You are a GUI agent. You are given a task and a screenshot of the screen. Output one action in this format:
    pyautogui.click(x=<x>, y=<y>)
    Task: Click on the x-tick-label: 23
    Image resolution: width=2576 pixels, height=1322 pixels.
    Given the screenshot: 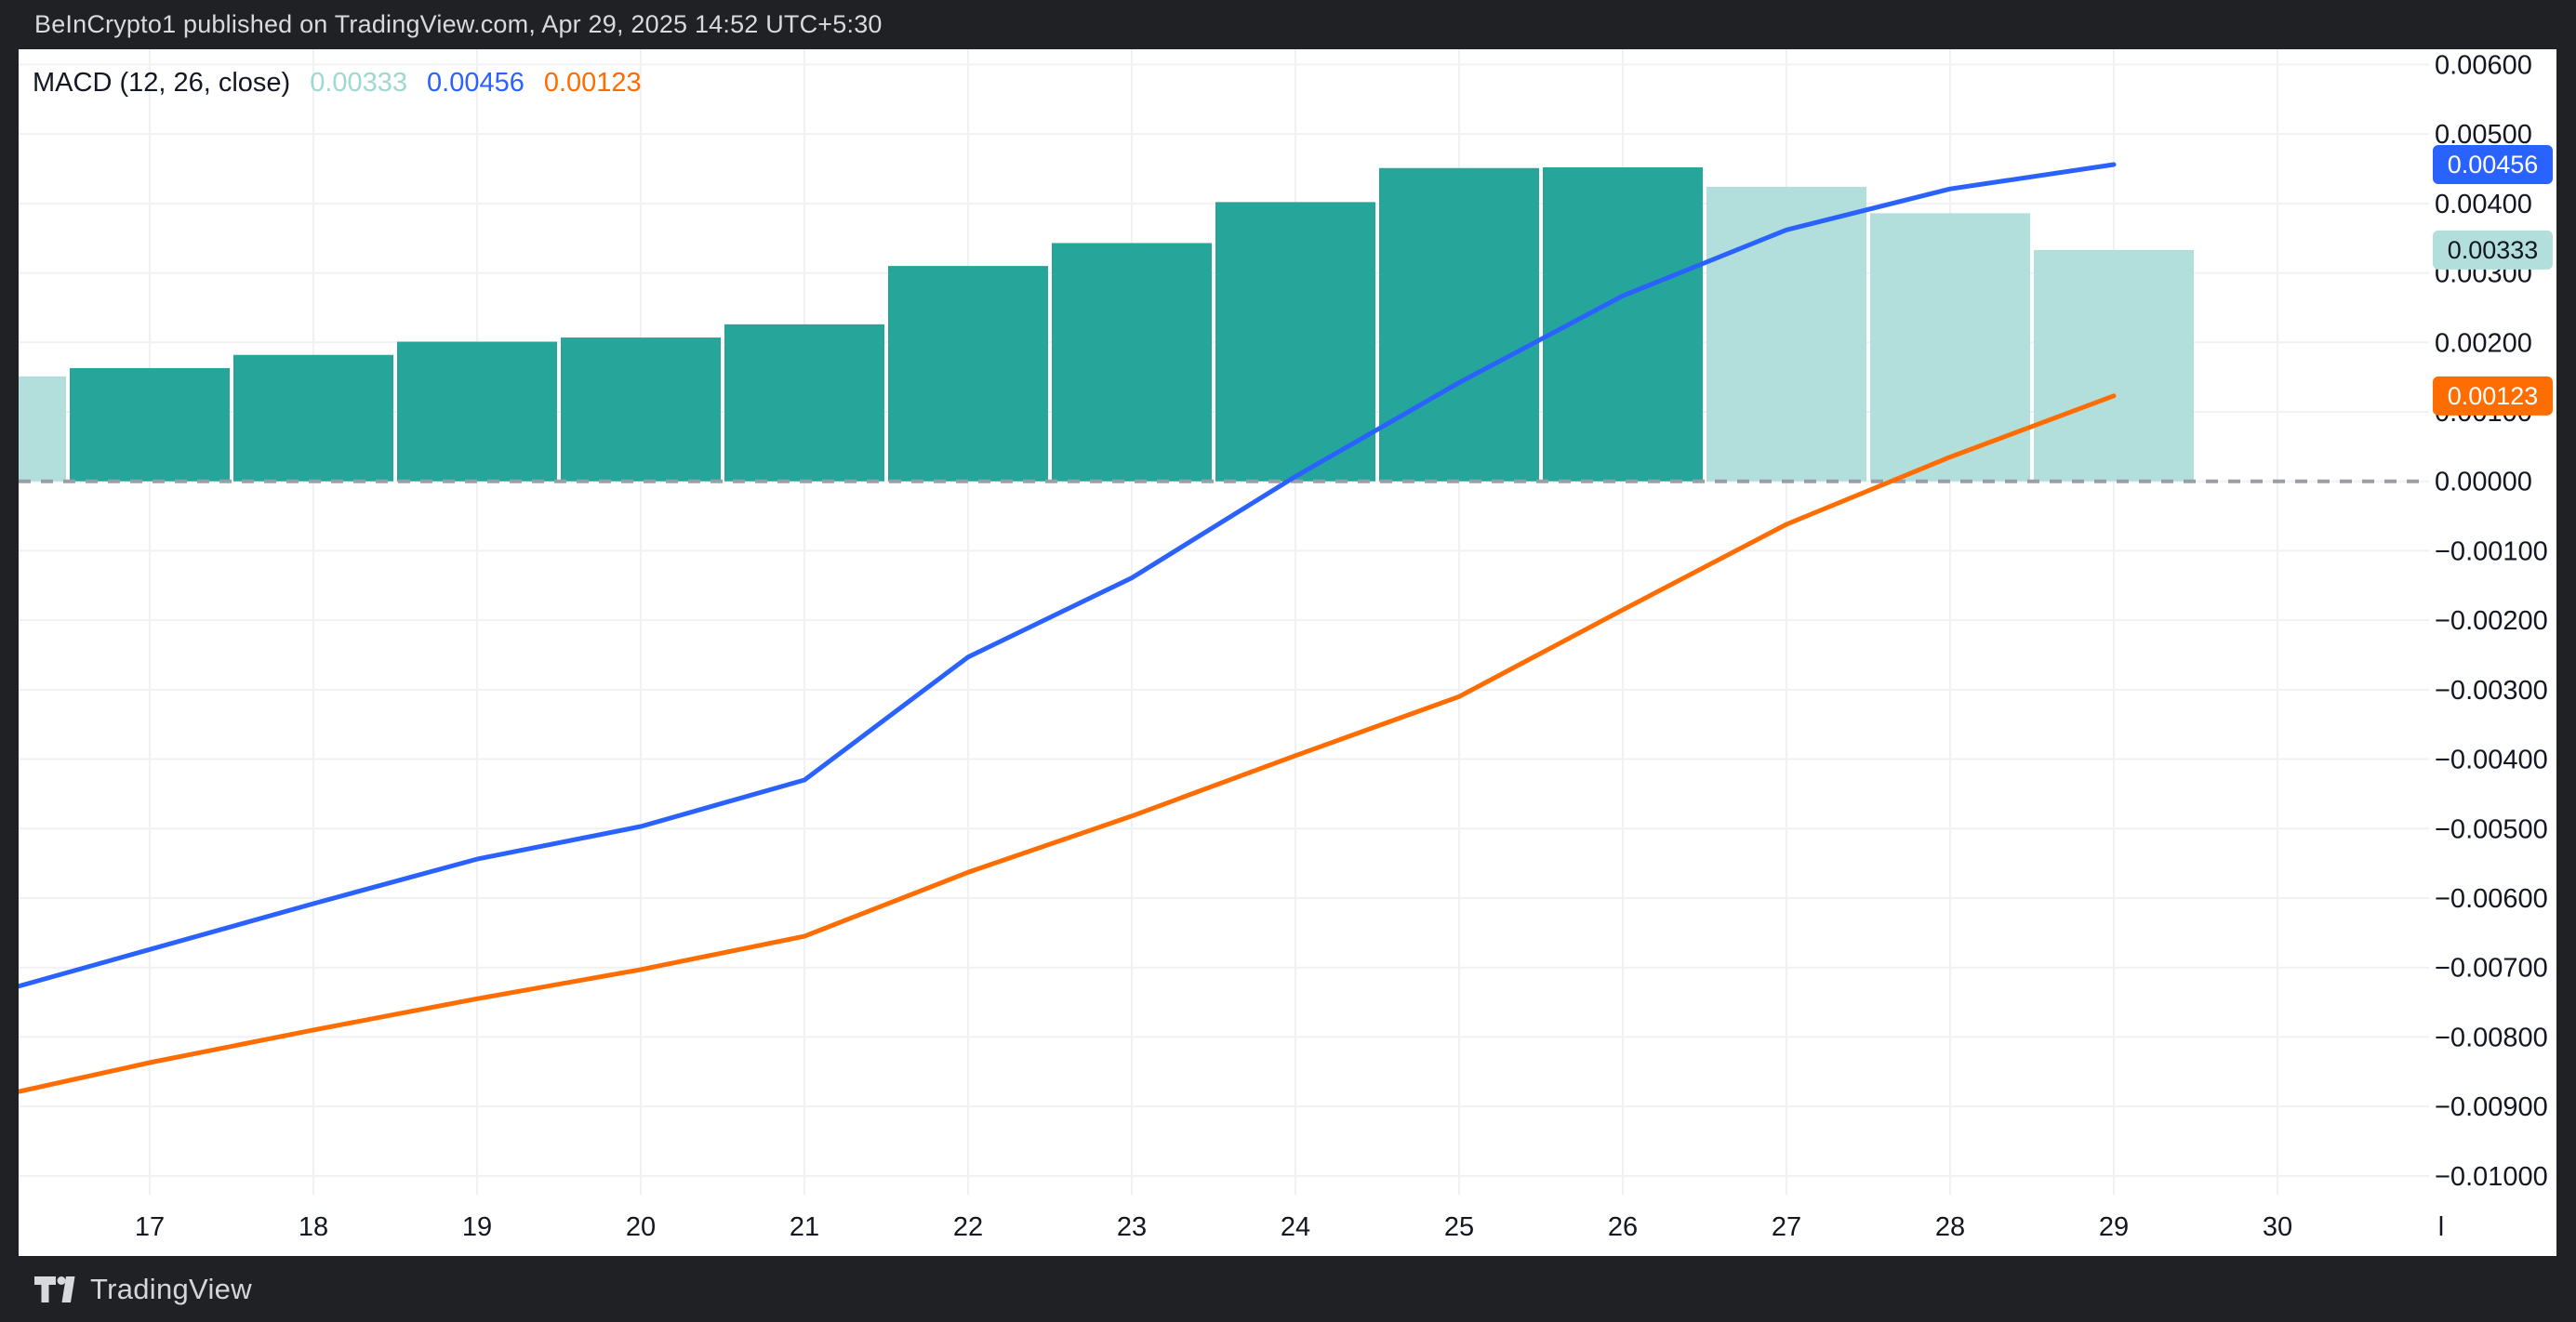 What is the action you would take?
    pyautogui.click(x=1132, y=1227)
    